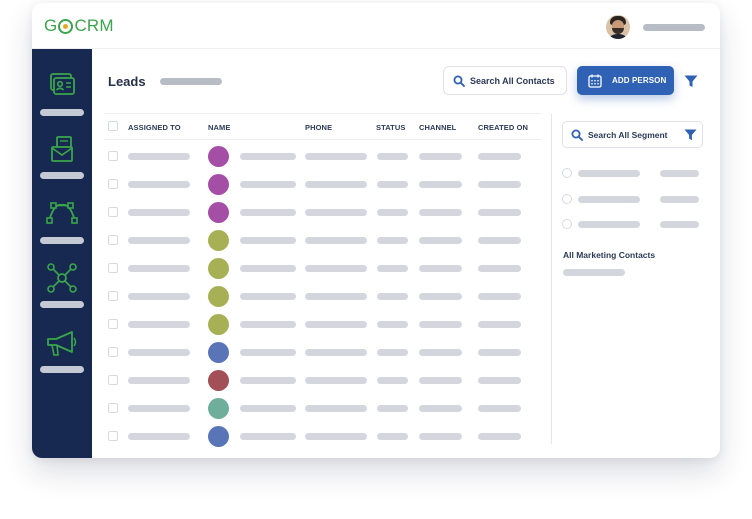 Image resolution: width=752 pixels, height=519 pixels. Describe the element at coordinates (51, 25) in the screenshot. I see `logo-prefix: G` at that location.